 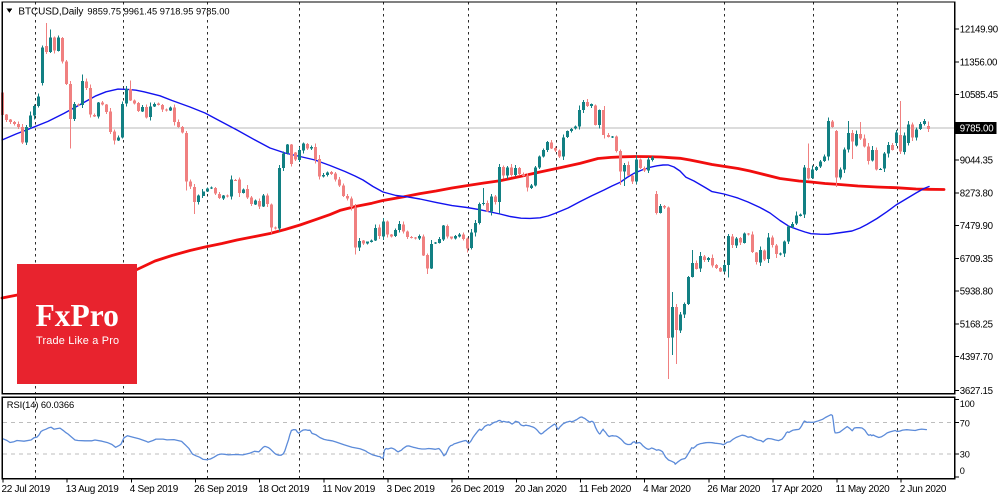 What do you see at coordinates (979, 95) in the screenshot?
I see `svg-text: 10585.45` at bounding box center [979, 95].